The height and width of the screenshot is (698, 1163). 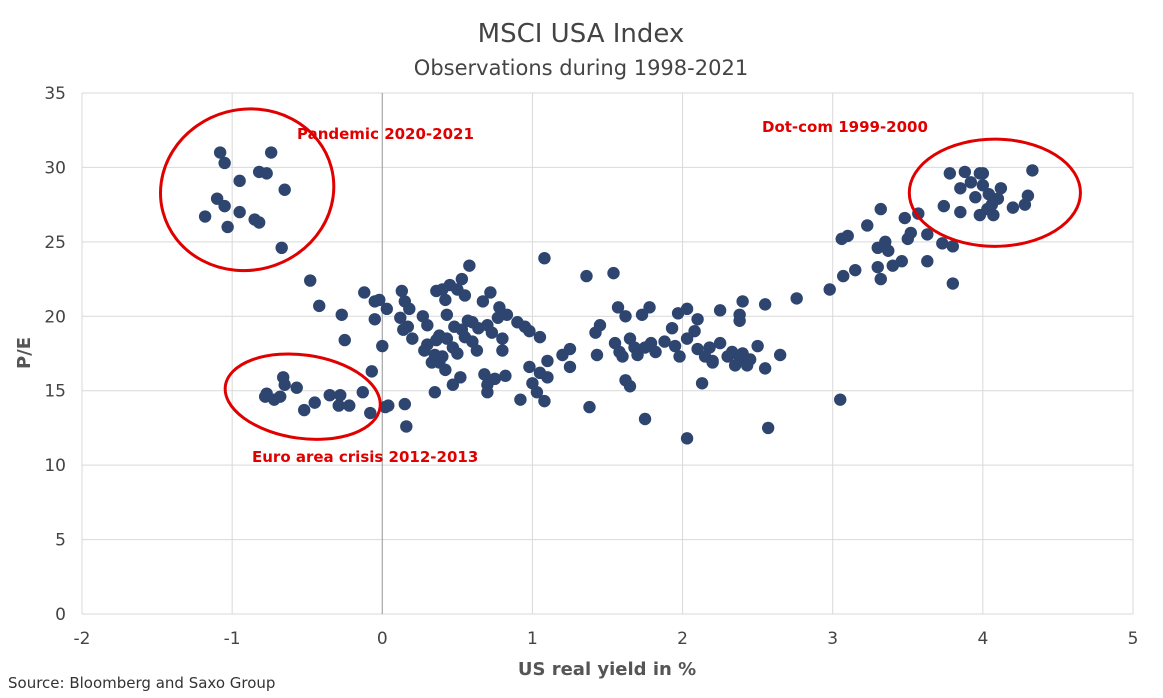 I want to click on source-note: Source: Bloomberg and Saxo Group, so click(x=141, y=683).